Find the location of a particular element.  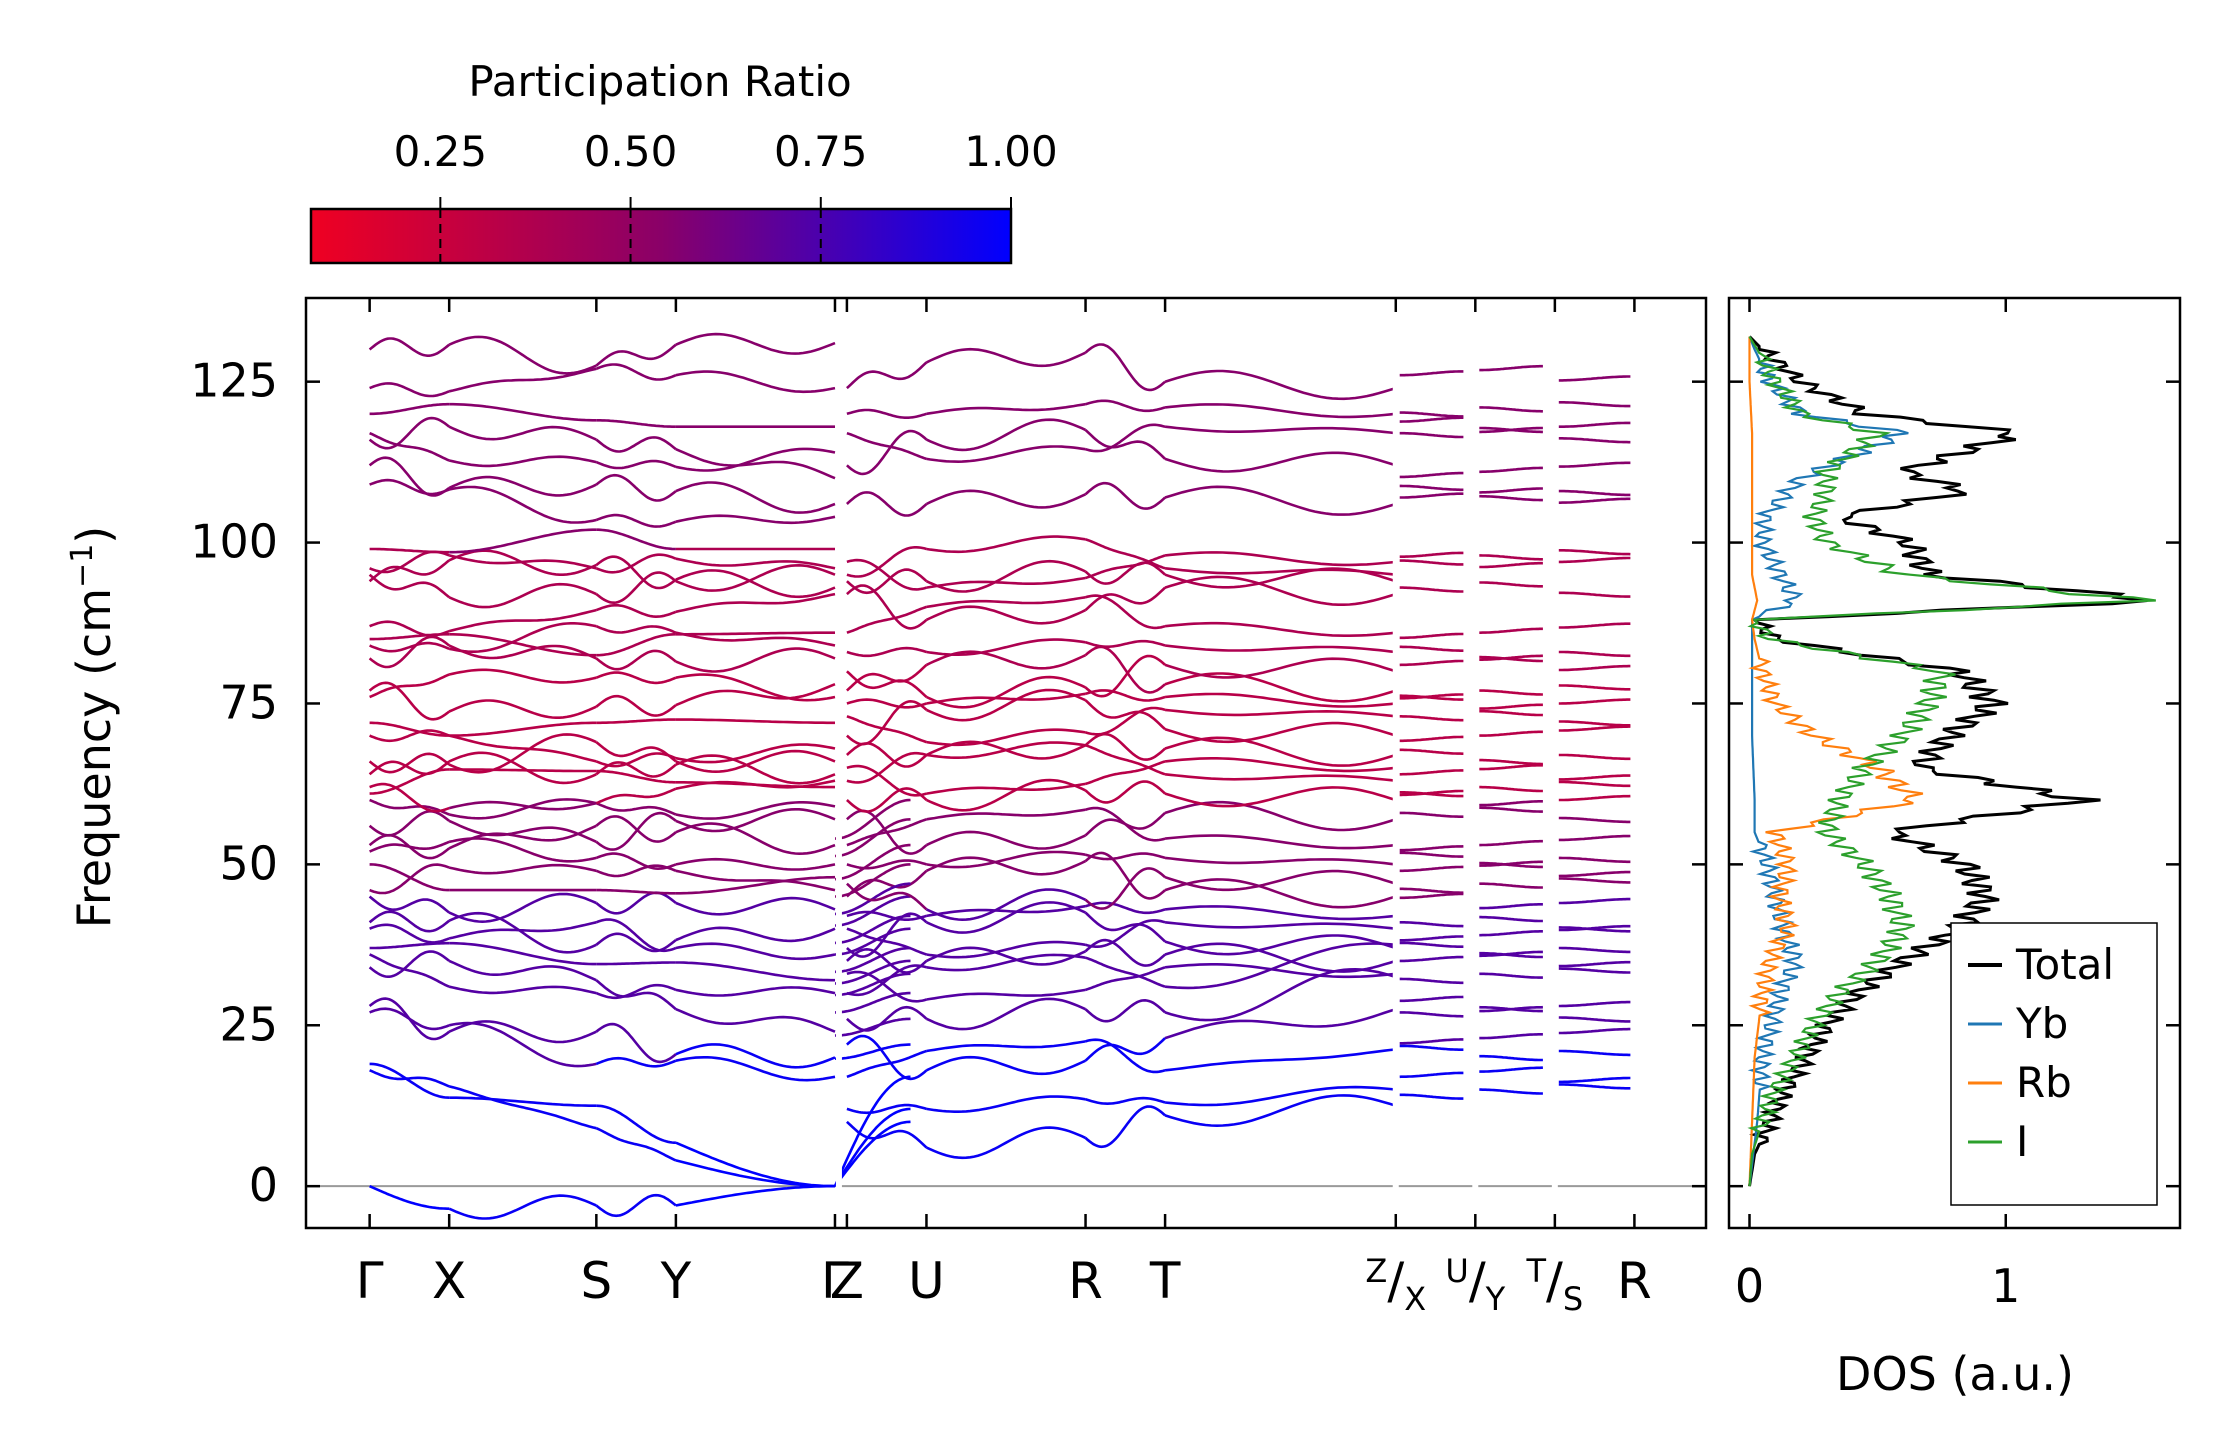

colorbar: Participation Ratio 0.25 0.50 0.75 1.00 is located at coordinates (683, 161).